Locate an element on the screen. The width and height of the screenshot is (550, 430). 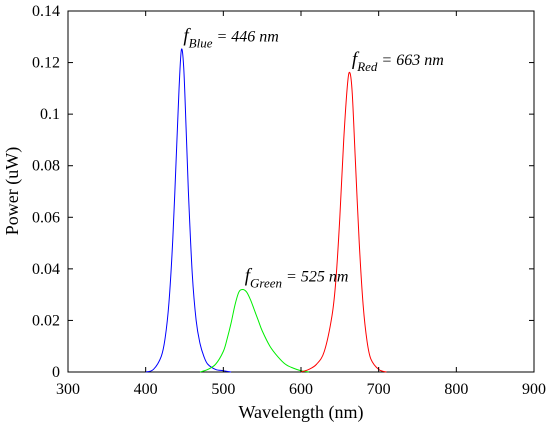
x-tick-label: 700 is located at coordinates (379, 389).